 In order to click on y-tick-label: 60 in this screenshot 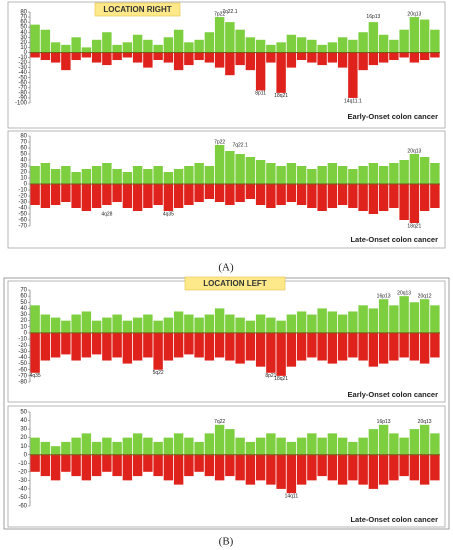, I will do `click(23, 297)`.